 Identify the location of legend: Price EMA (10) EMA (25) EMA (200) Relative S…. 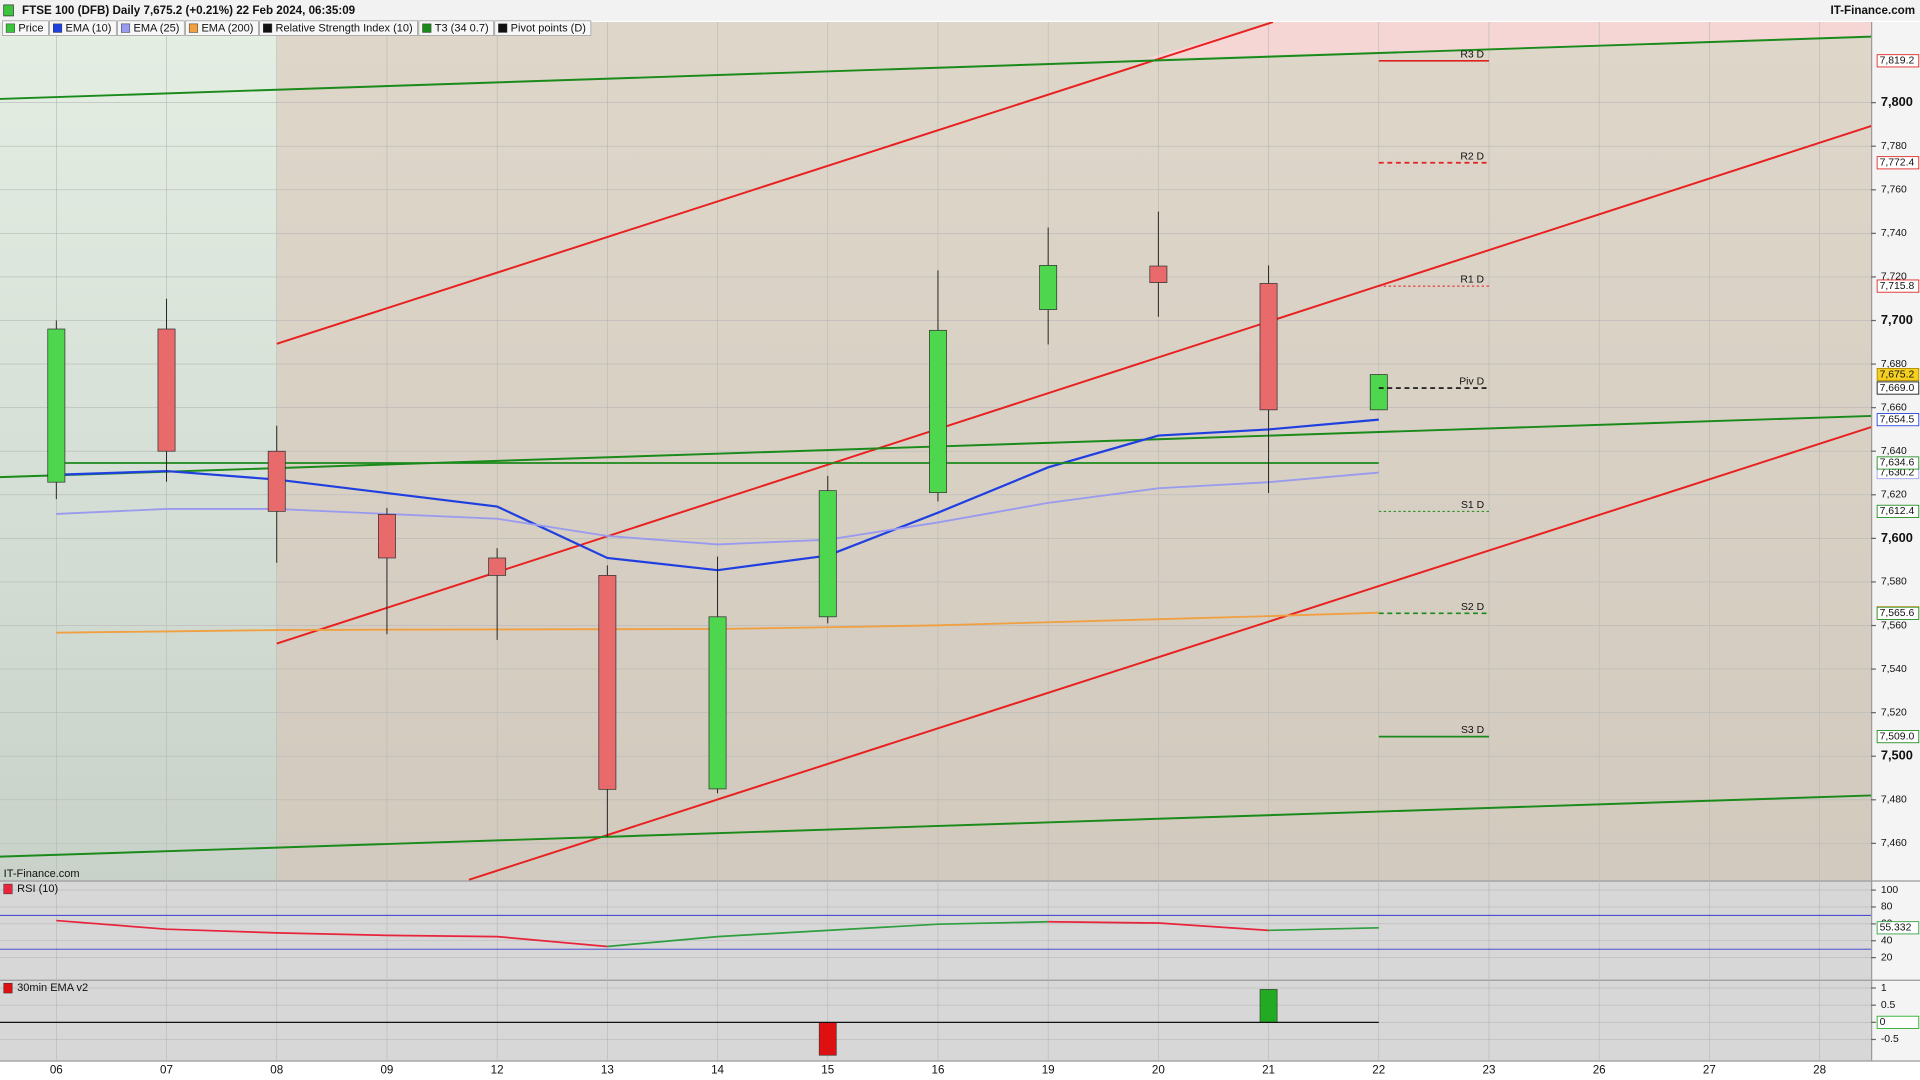
(297, 28).